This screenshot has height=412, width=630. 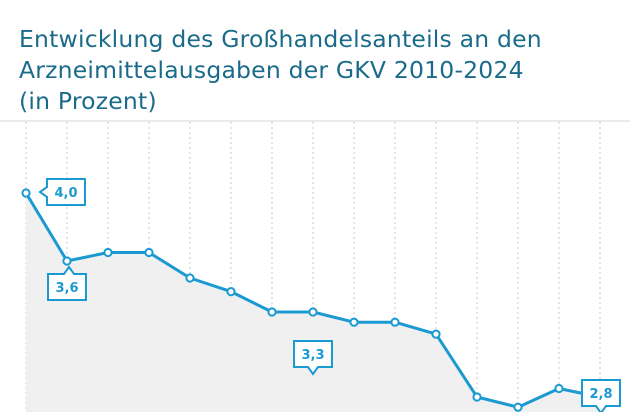 What do you see at coordinates (149, 252) in the screenshot?
I see `data-point-2013` at bounding box center [149, 252].